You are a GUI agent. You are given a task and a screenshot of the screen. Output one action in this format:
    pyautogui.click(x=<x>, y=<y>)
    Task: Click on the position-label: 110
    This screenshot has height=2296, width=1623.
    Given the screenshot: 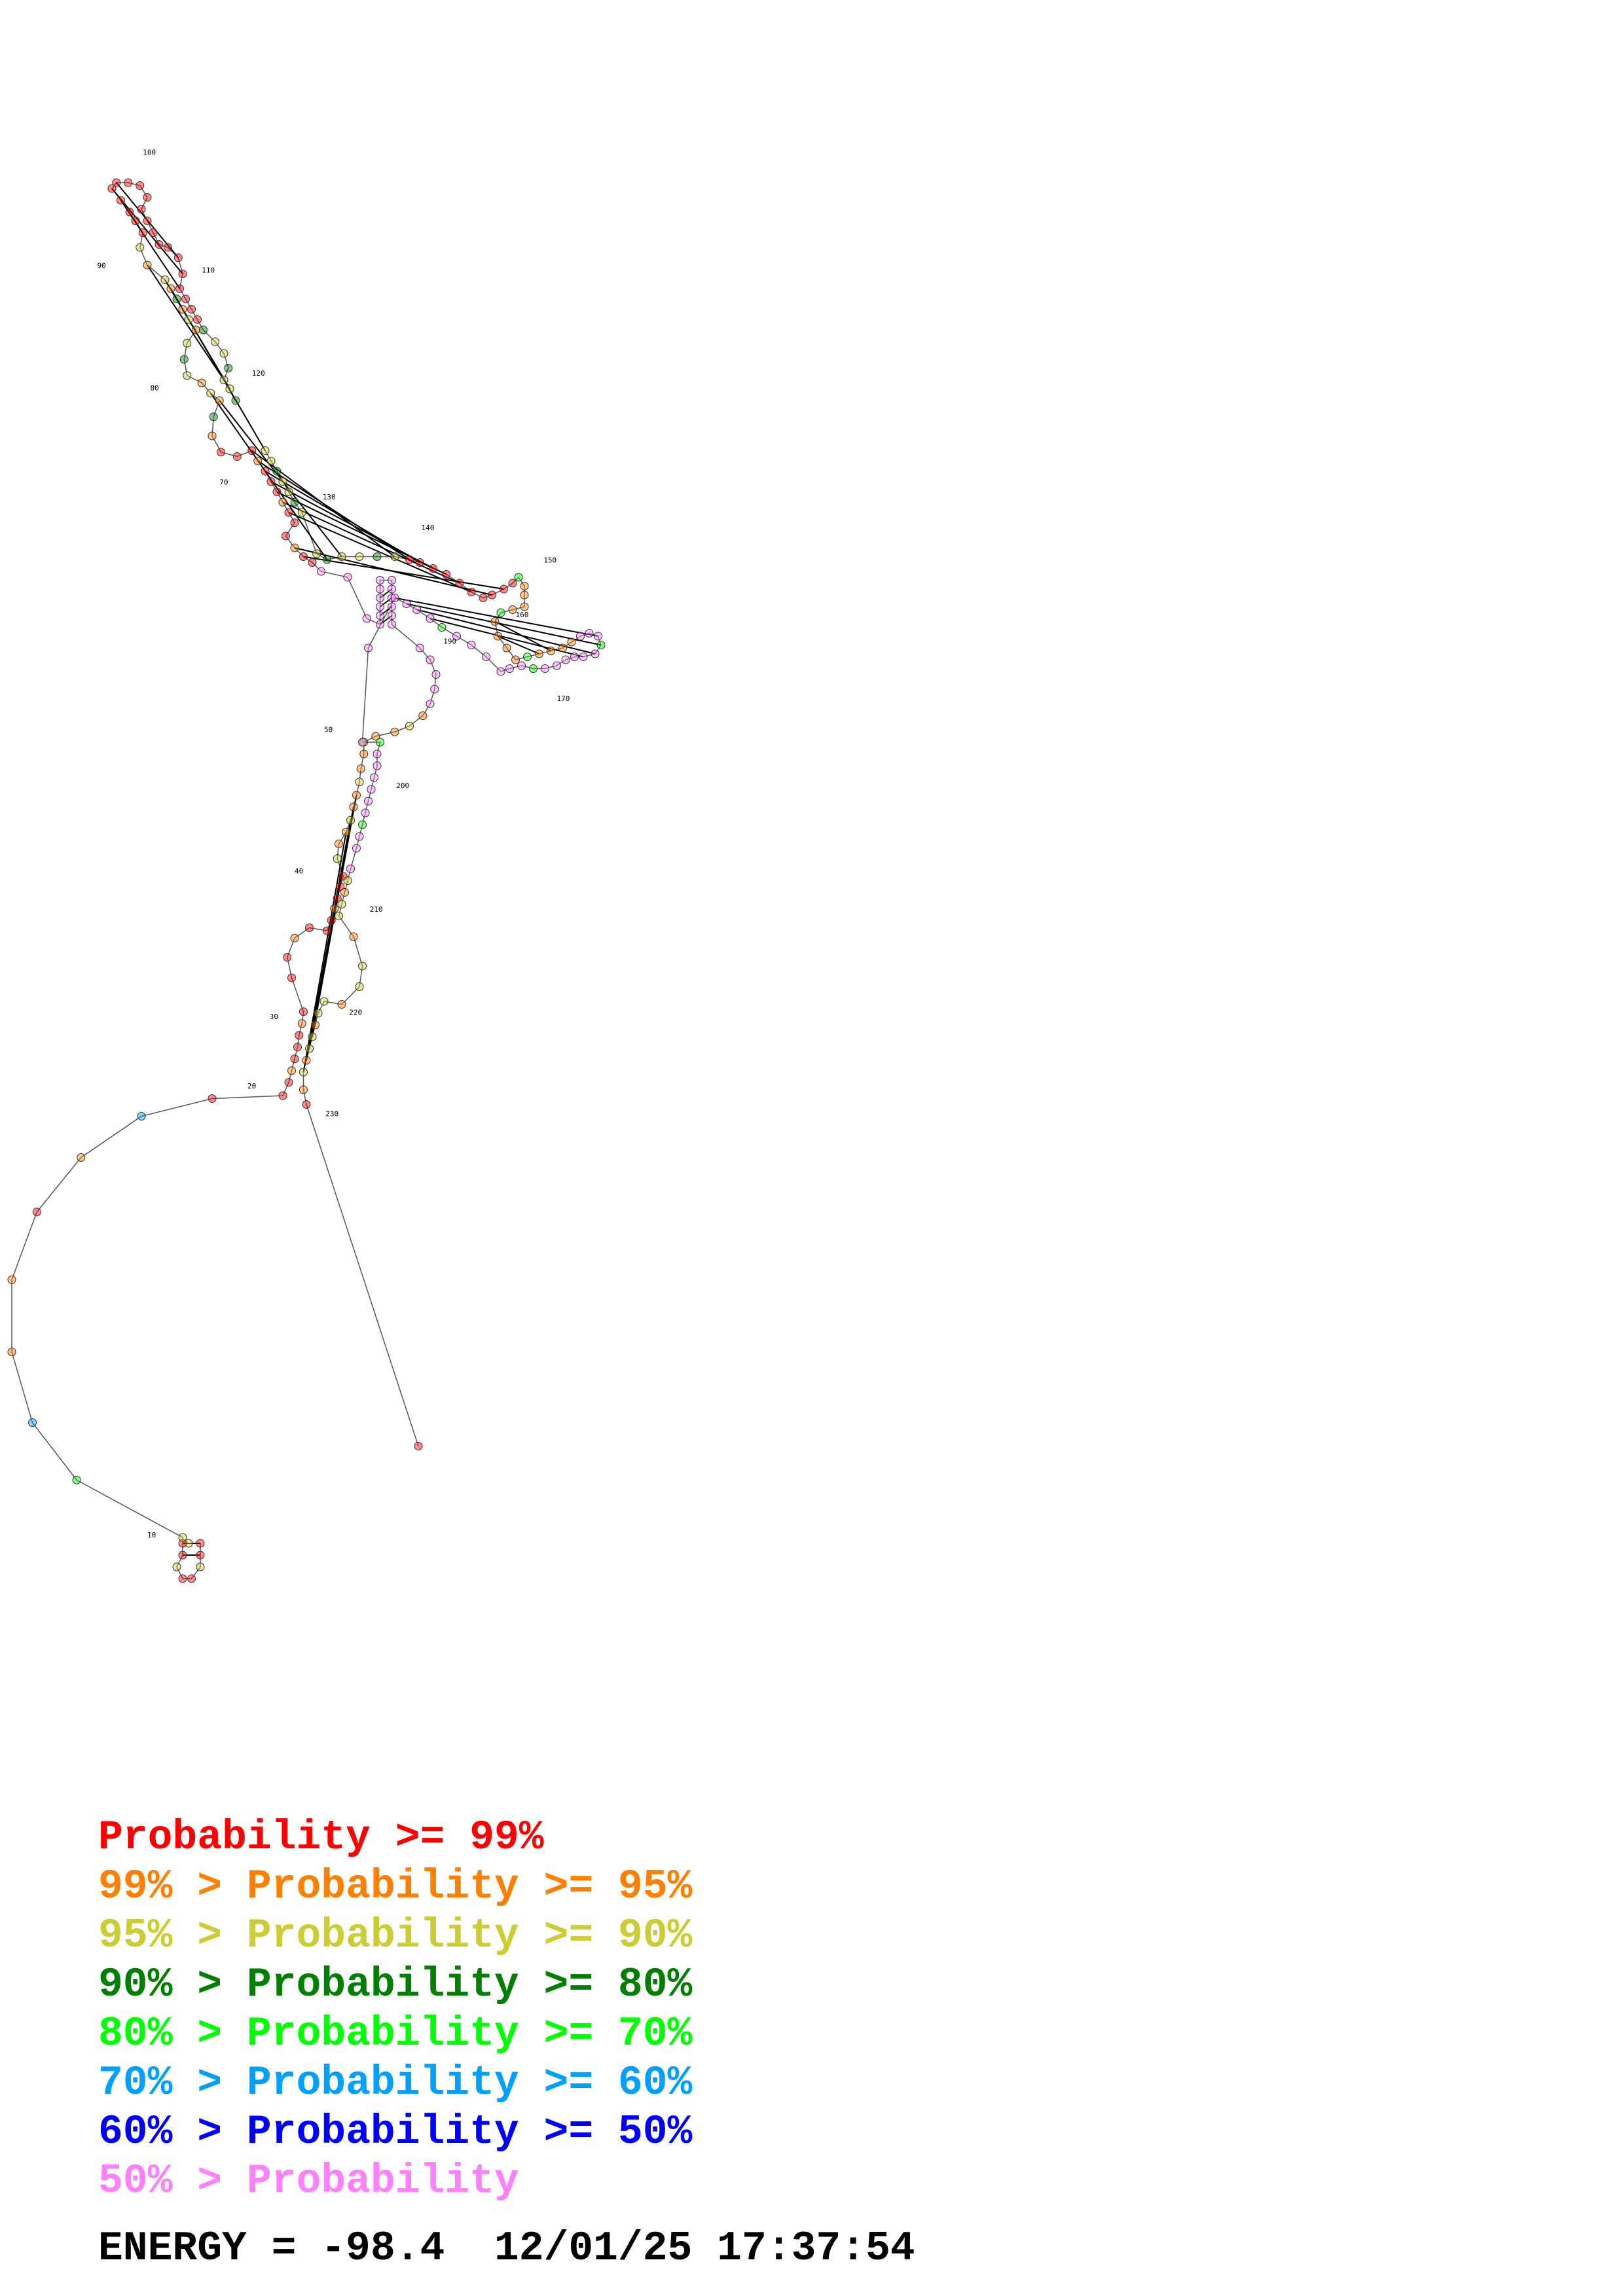 What is the action you would take?
    pyautogui.click(x=208, y=270)
    